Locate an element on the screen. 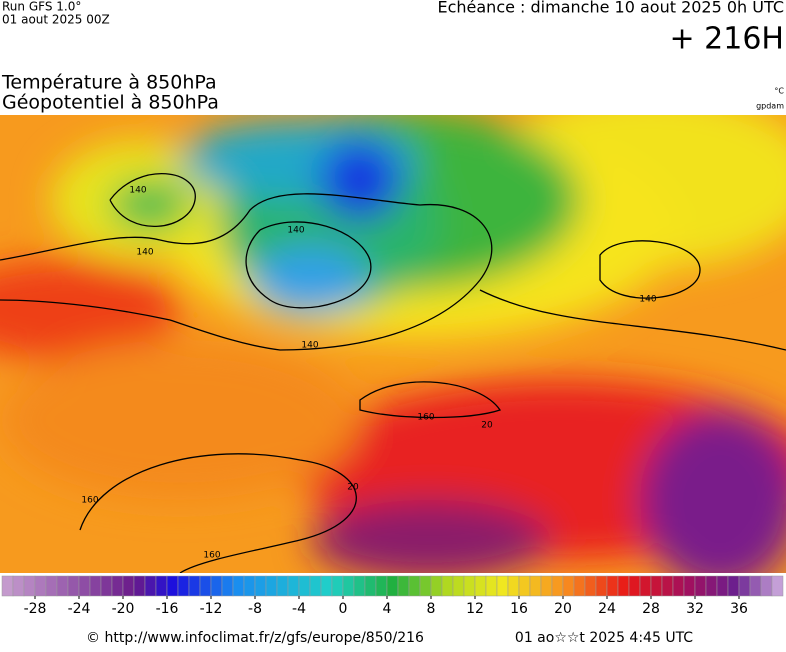 Image resolution: width=786 pixels, height=652 pixels. colorbar-tick-label: 32 is located at coordinates (695, 609).